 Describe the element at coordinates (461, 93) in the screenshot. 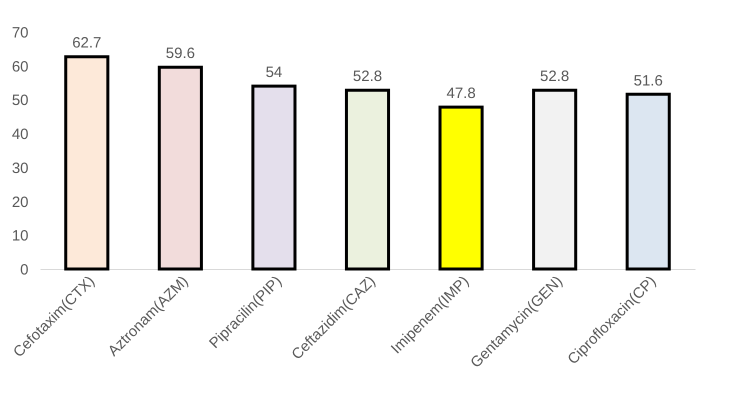

I see `data-label: 47.8` at that location.